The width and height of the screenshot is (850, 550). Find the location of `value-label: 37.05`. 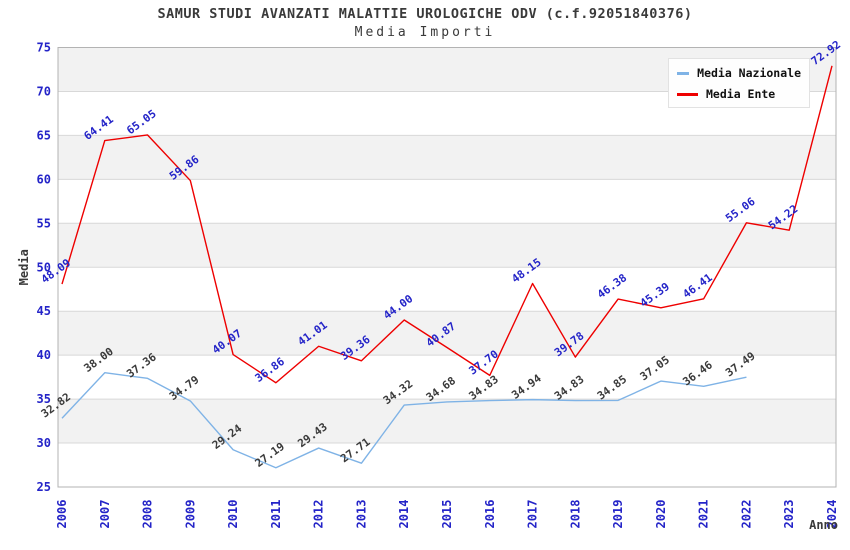

value-label: 37.05 is located at coordinates (655, 368).